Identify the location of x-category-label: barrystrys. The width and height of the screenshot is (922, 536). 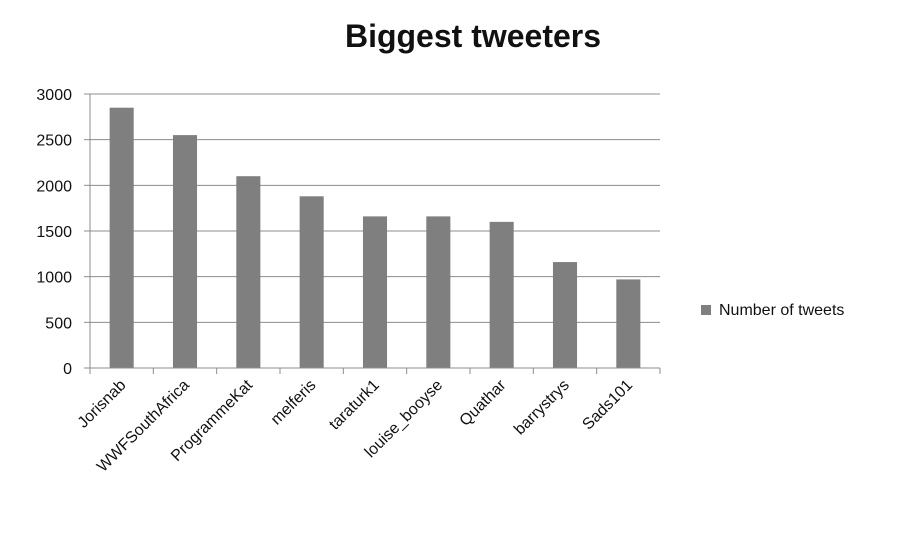
(542, 408).